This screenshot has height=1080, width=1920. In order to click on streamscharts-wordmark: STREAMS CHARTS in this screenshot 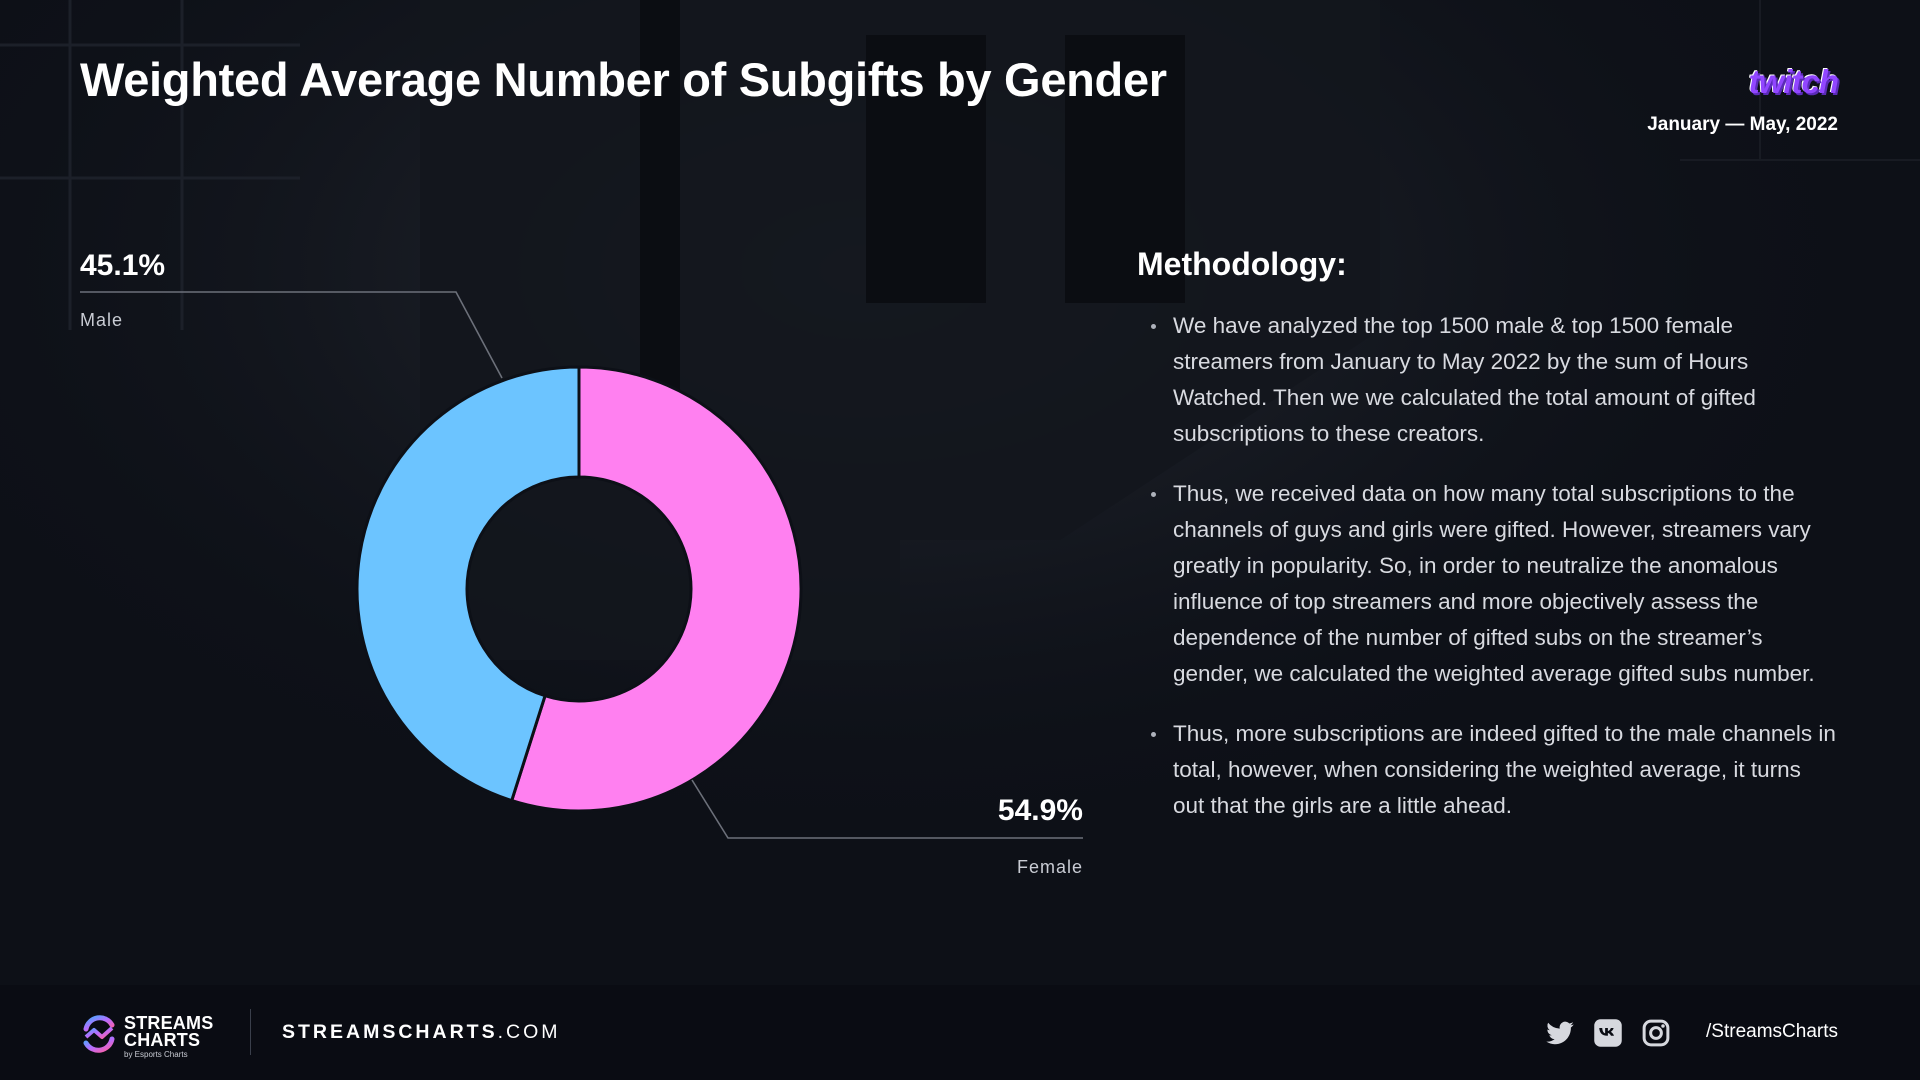, I will do `click(169, 1031)`.